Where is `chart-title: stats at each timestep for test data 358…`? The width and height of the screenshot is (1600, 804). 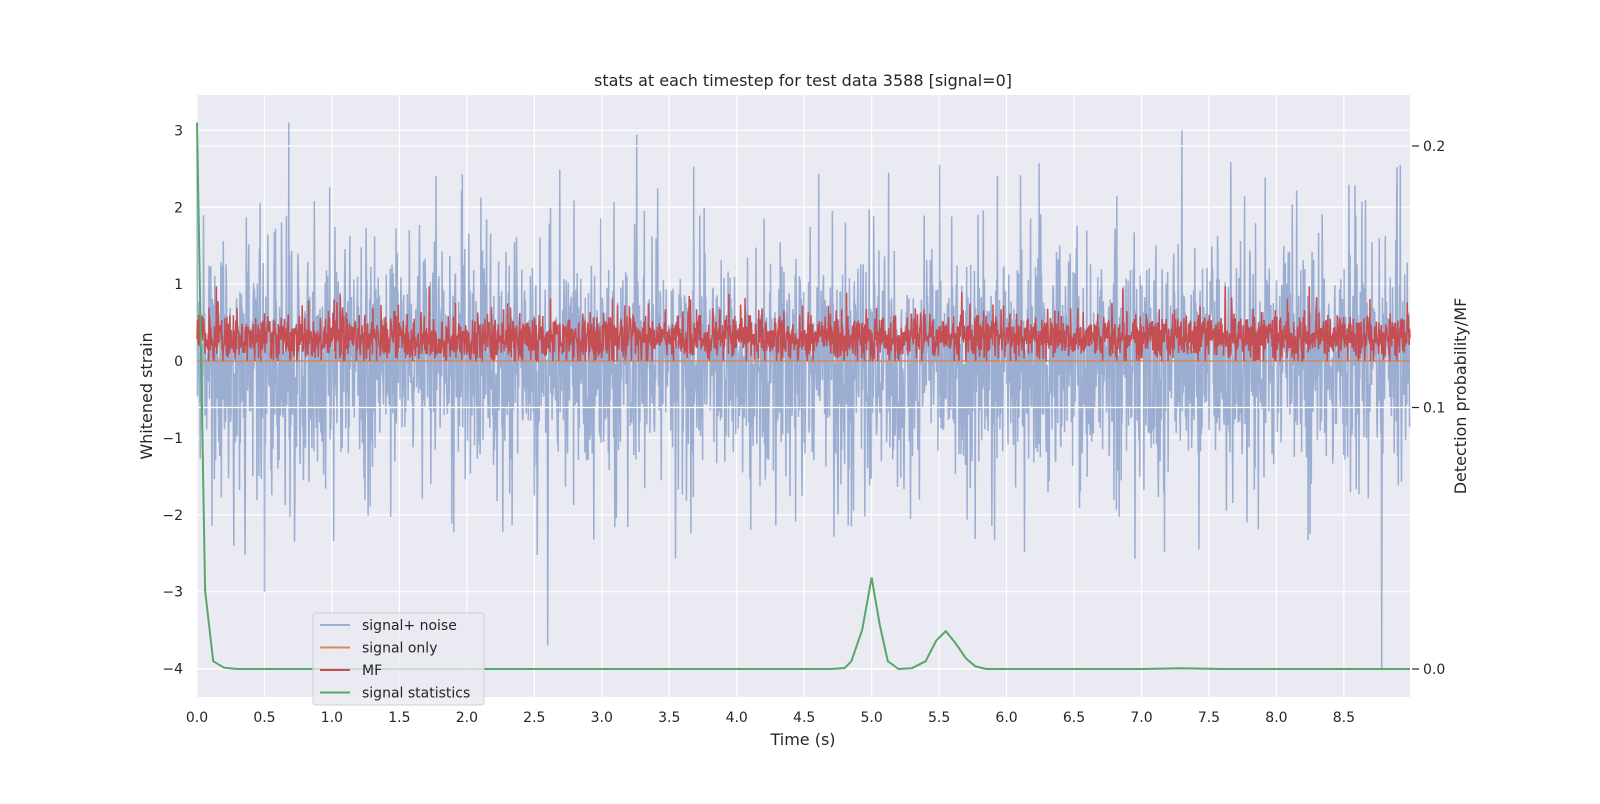 chart-title: stats at each timestep for test data 358… is located at coordinates (803, 80).